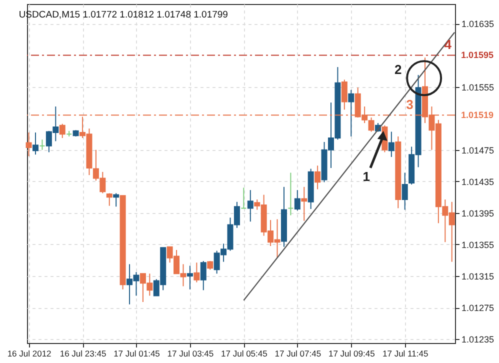 Image resolution: width=499 pixels, height=363 pixels. What do you see at coordinates (190, 353) in the screenshot?
I see `x-tick-label: 17 Jul 03:45` at bounding box center [190, 353].